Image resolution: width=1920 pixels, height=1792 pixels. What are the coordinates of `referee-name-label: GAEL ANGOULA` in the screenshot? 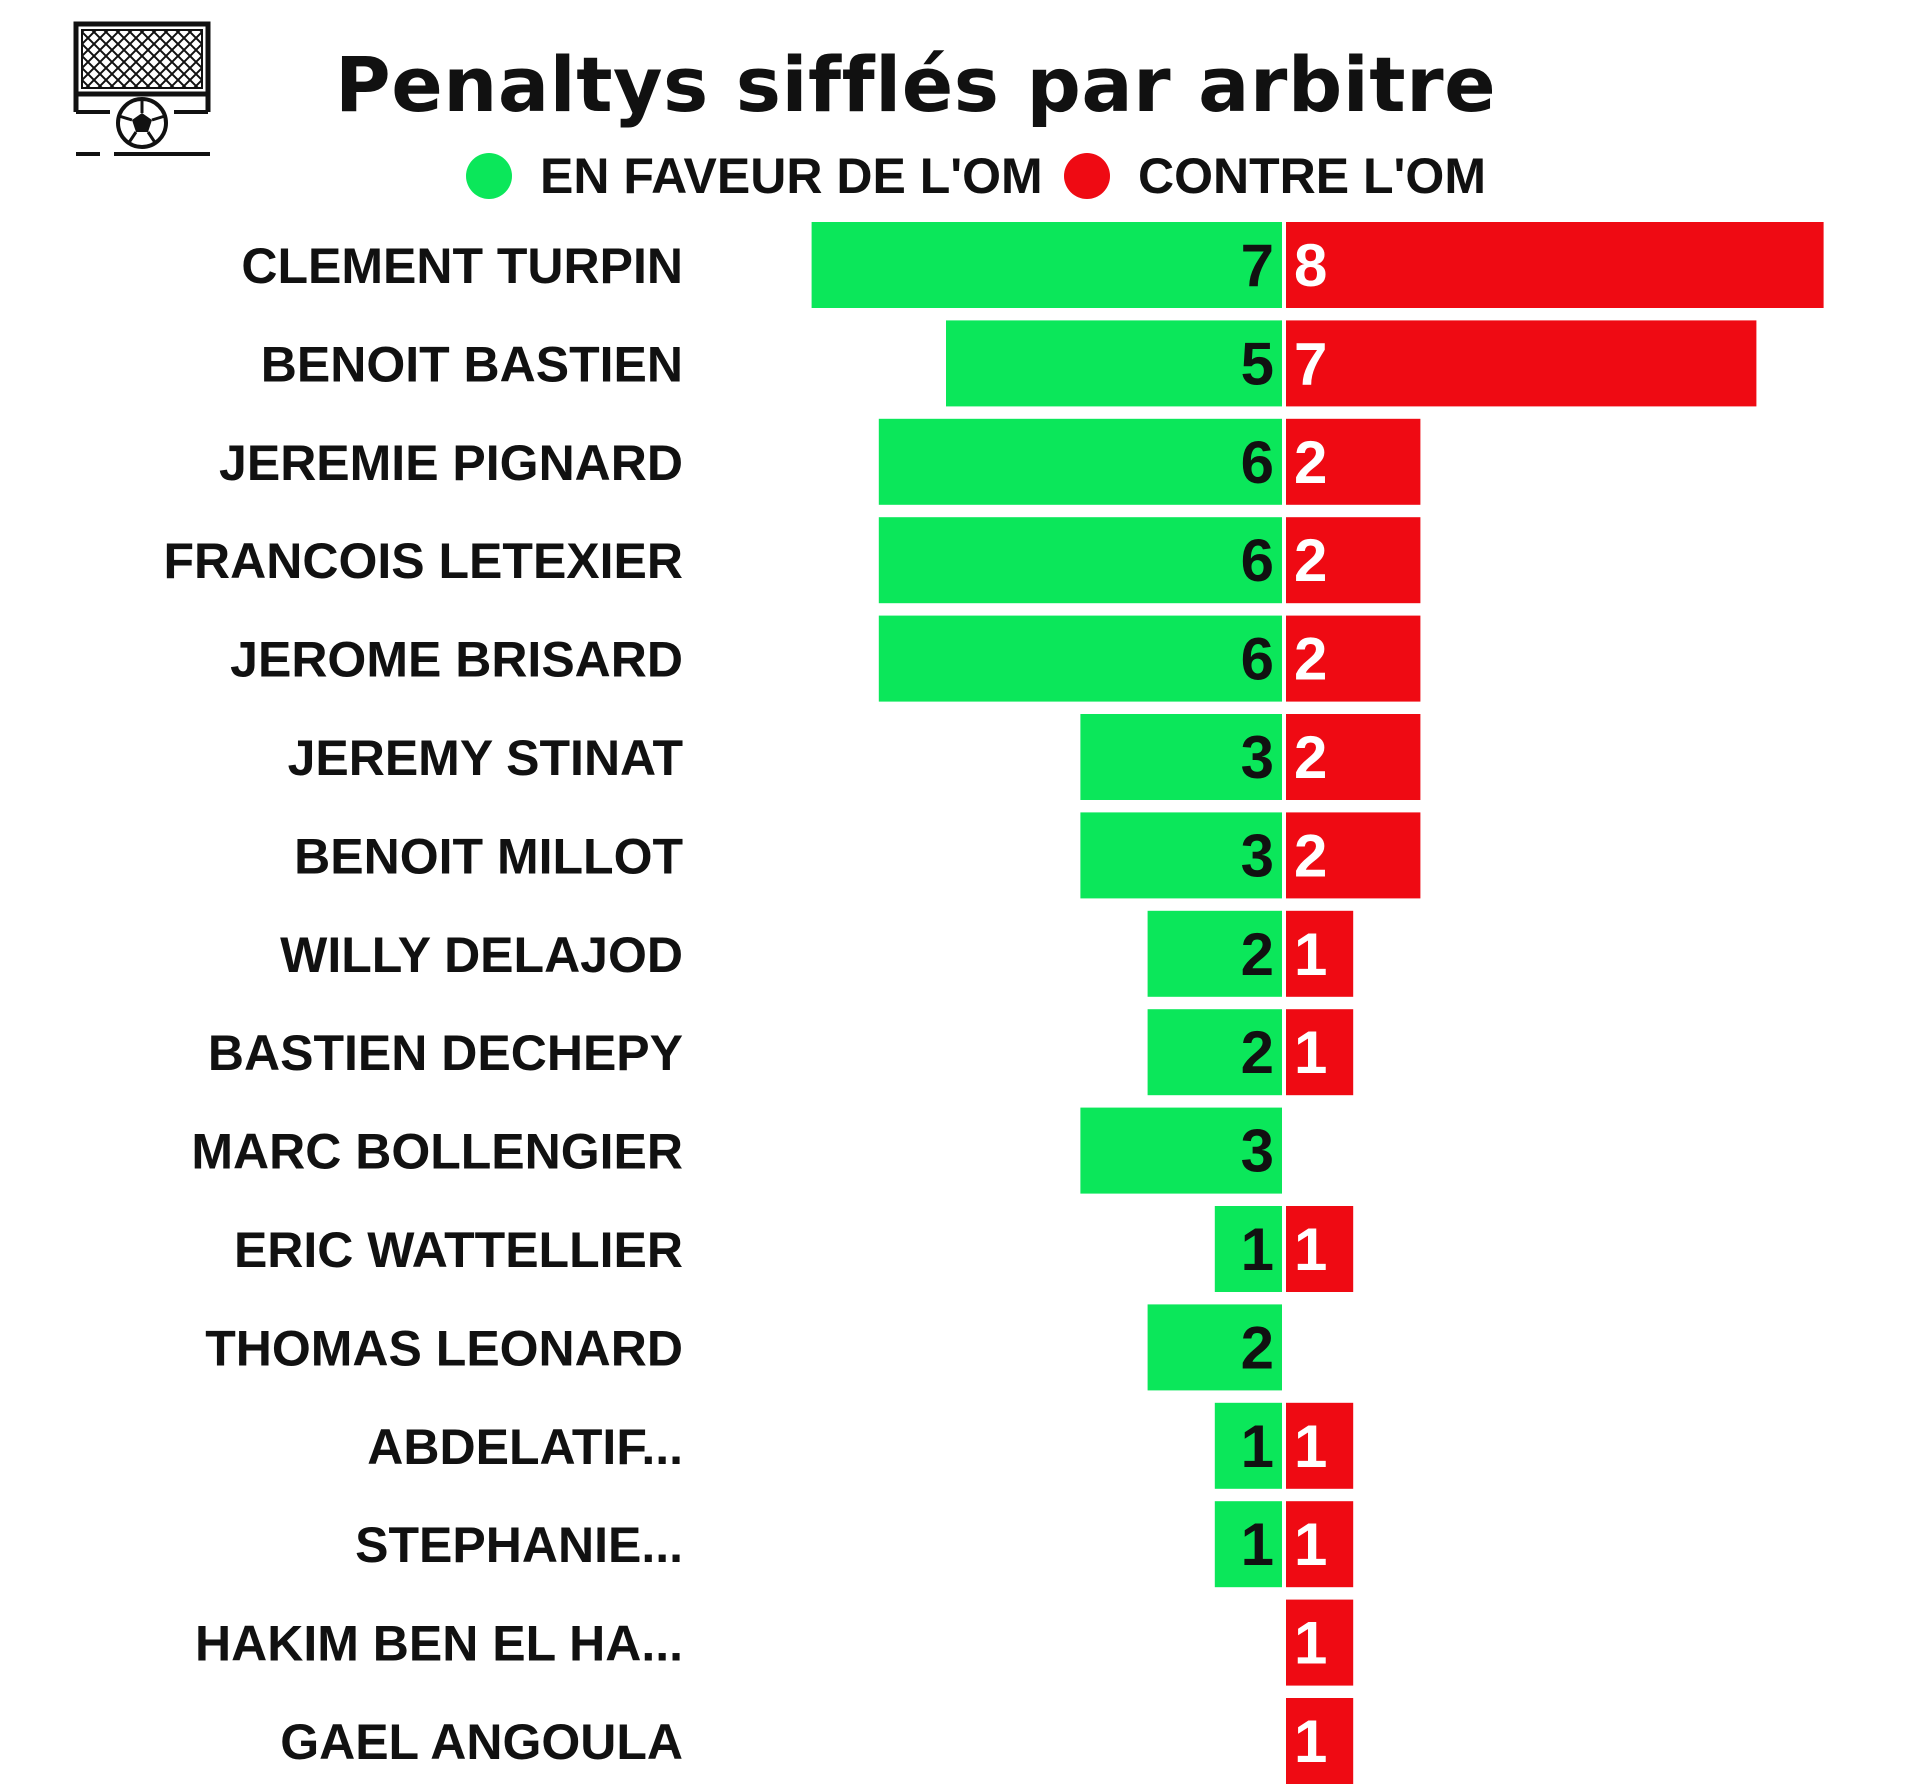 It's located at (481, 1742).